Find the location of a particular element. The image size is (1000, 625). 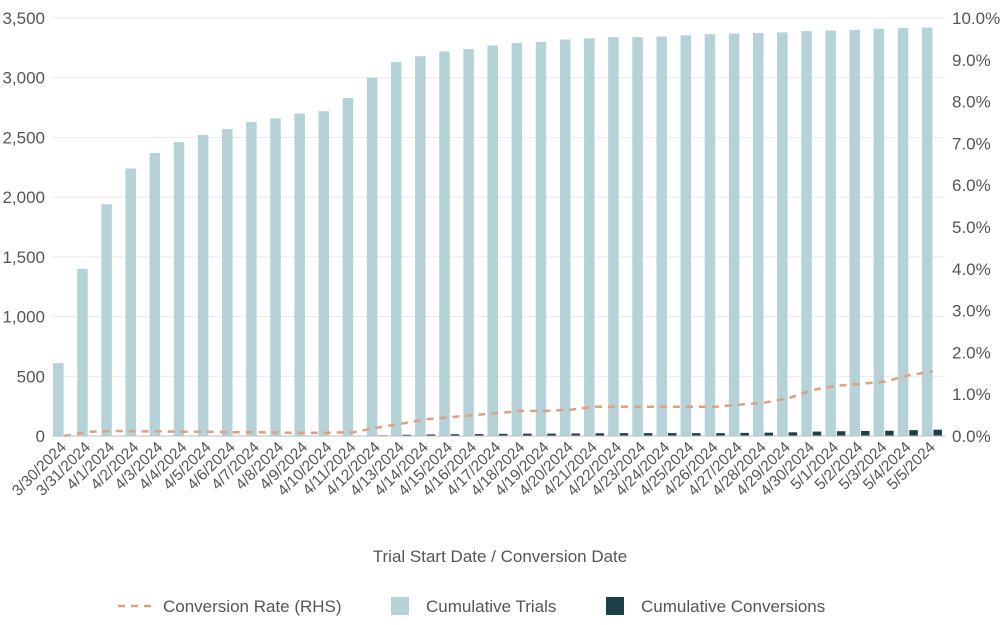

left-axis-tick-label: 0 is located at coordinates (40, 436).